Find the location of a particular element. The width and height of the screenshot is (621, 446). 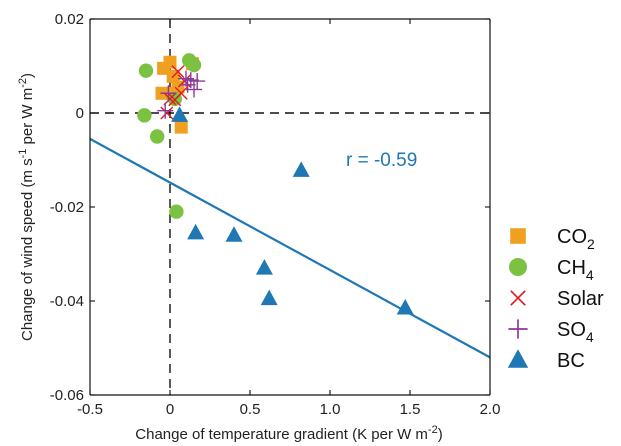

point-solar-3-stroke-b is located at coordinates (181, 93).